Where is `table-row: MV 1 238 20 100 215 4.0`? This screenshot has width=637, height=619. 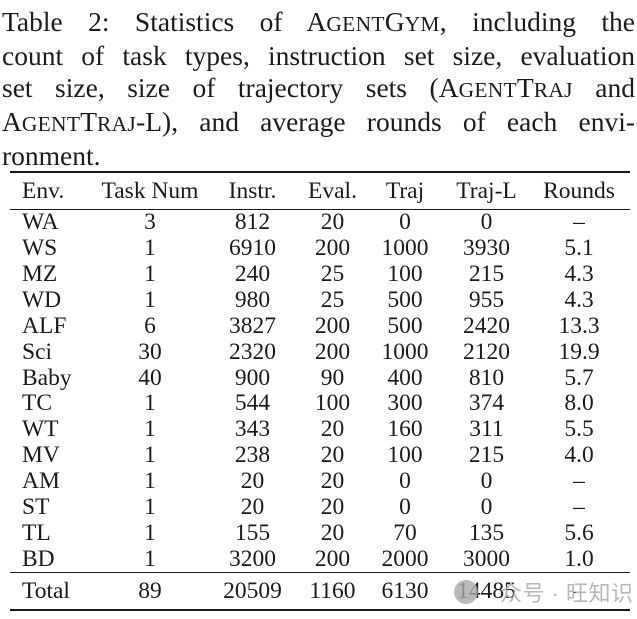
table-row: MV 1 238 20 100 215 4.0 is located at coordinates (320, 456).